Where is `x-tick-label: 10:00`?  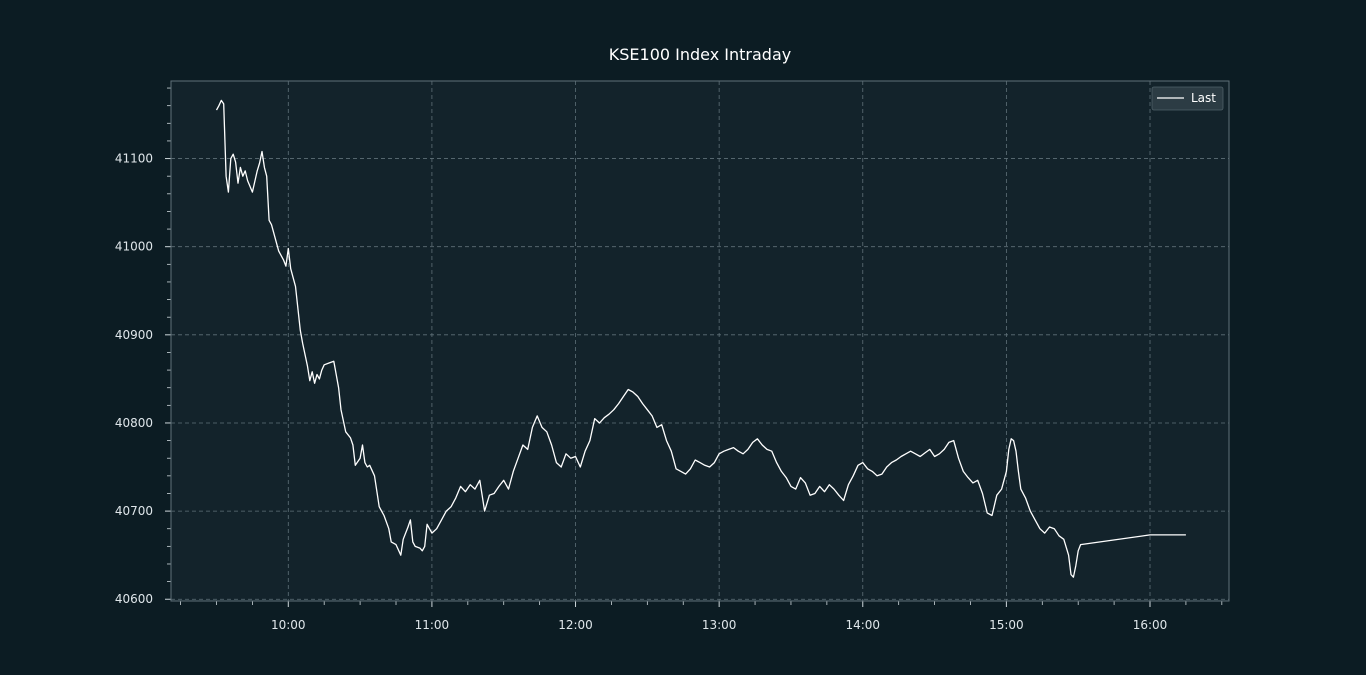
x-tick-label: 10:00 is located at coordinates (288, 625).